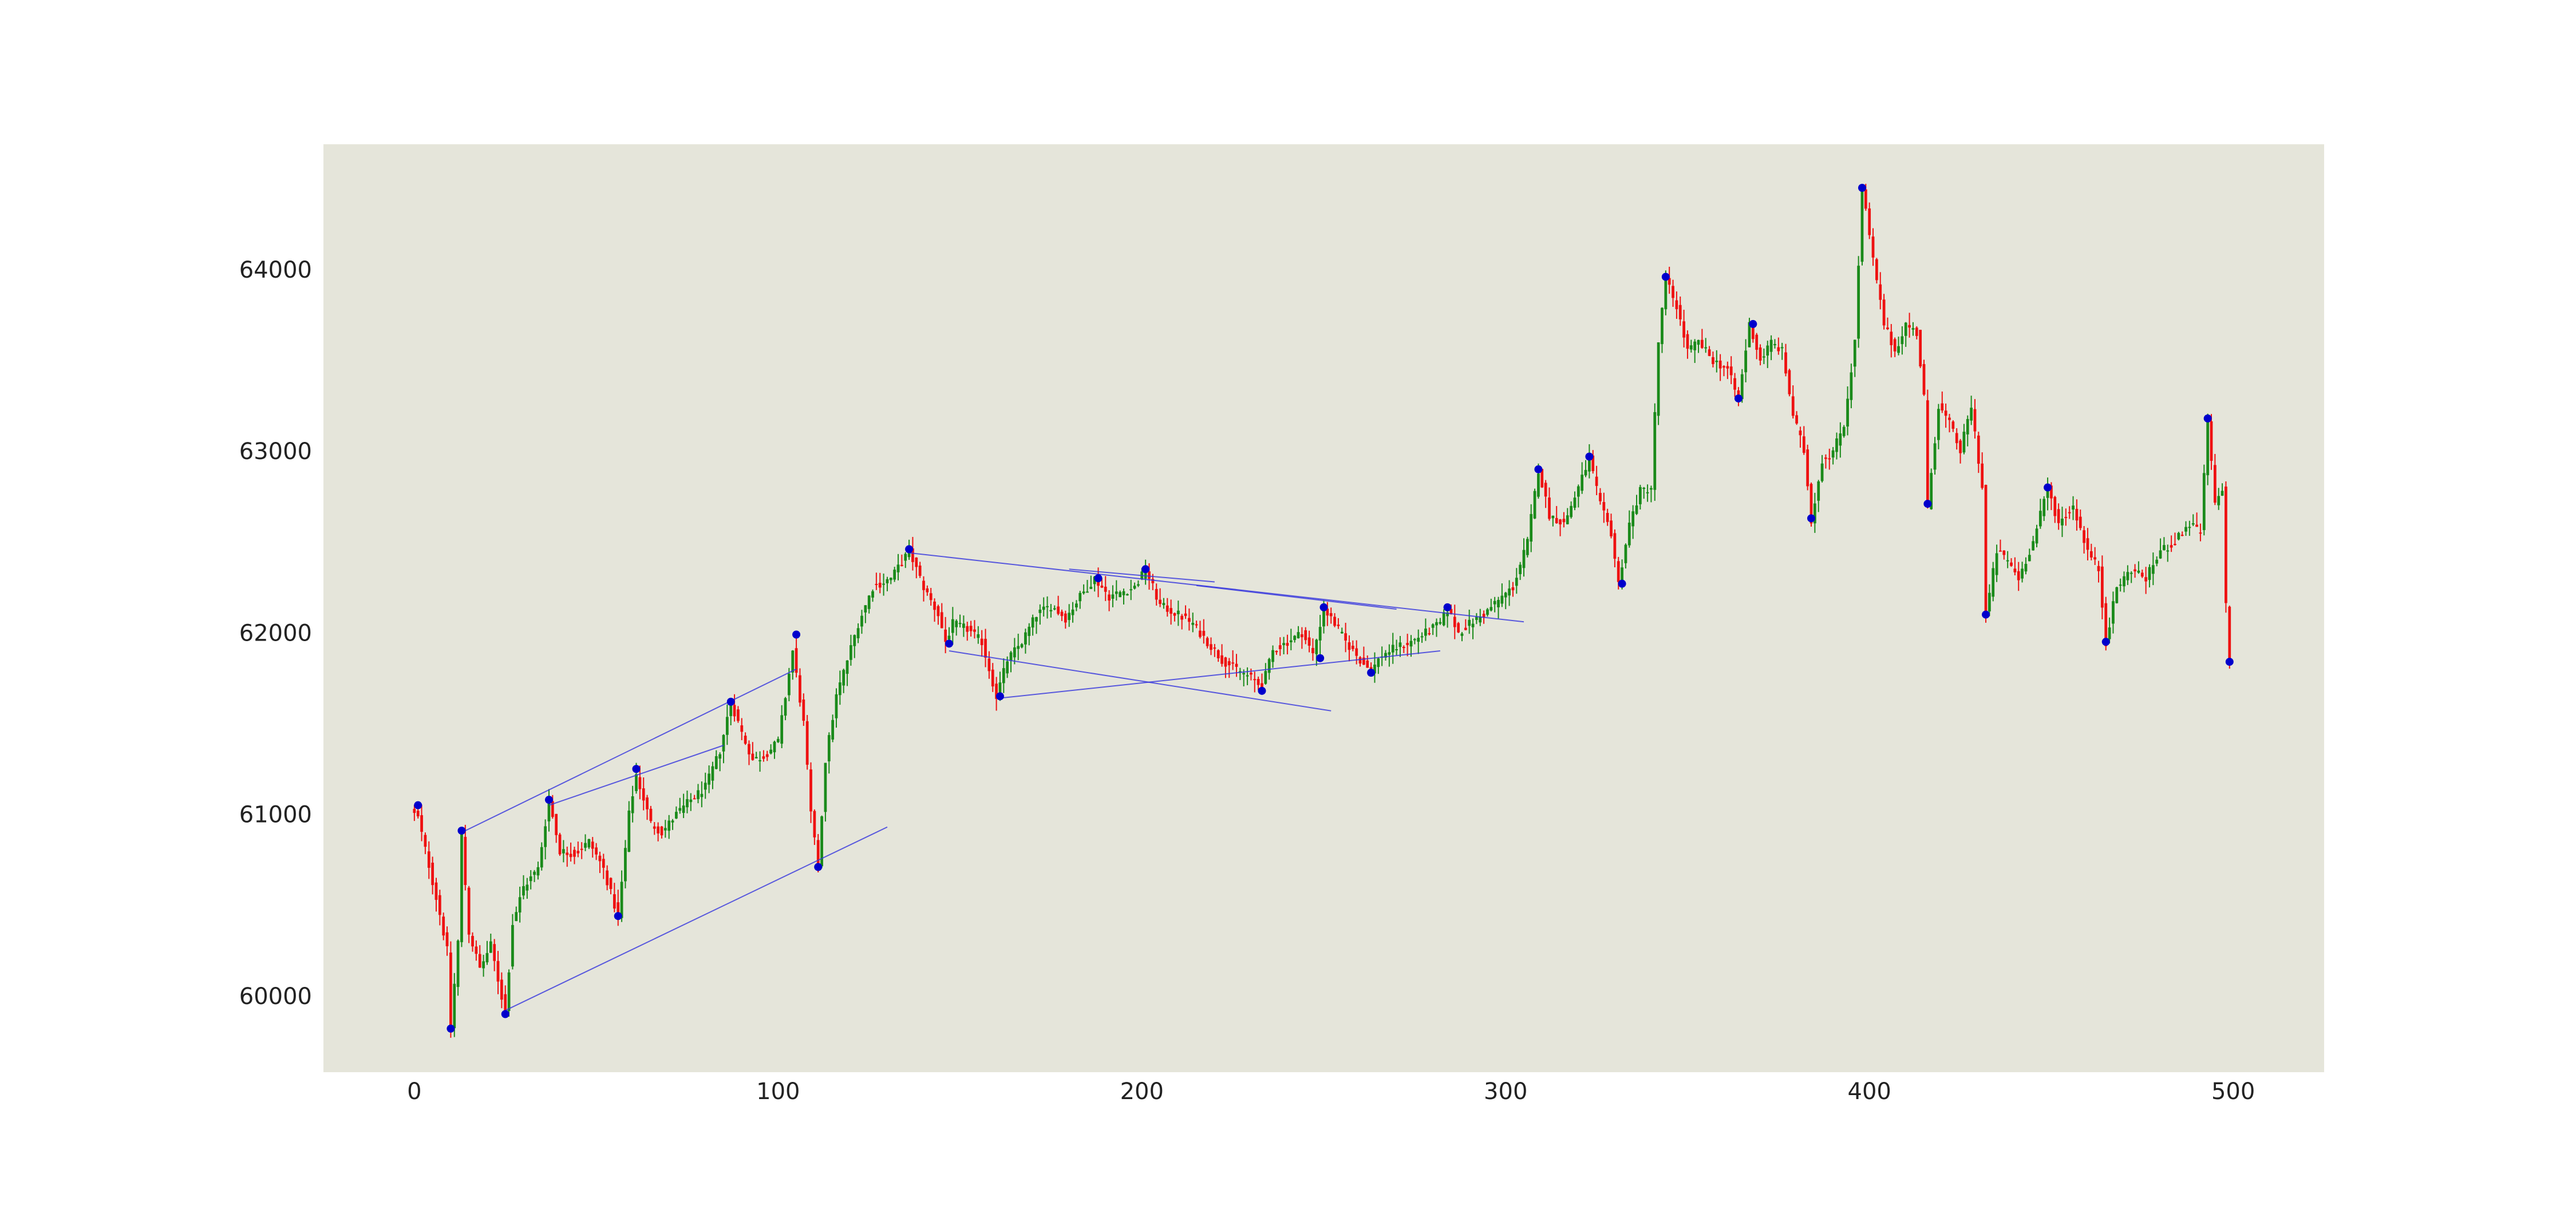 This screenshot has width=2576, height=1205. What do you see at coordinates (275, 997) in the screenshot?
I see `y-tick-label: 60000` at bounding box center [275, 997].